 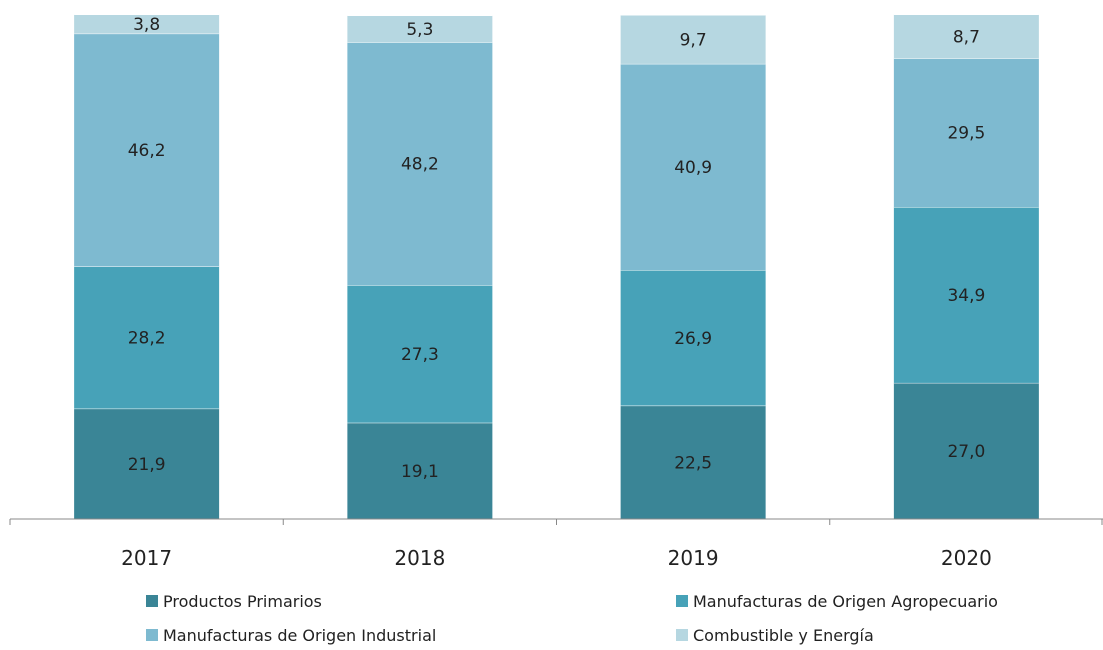 I want to click on data-label: 21,9, so click(x=147, y=465).